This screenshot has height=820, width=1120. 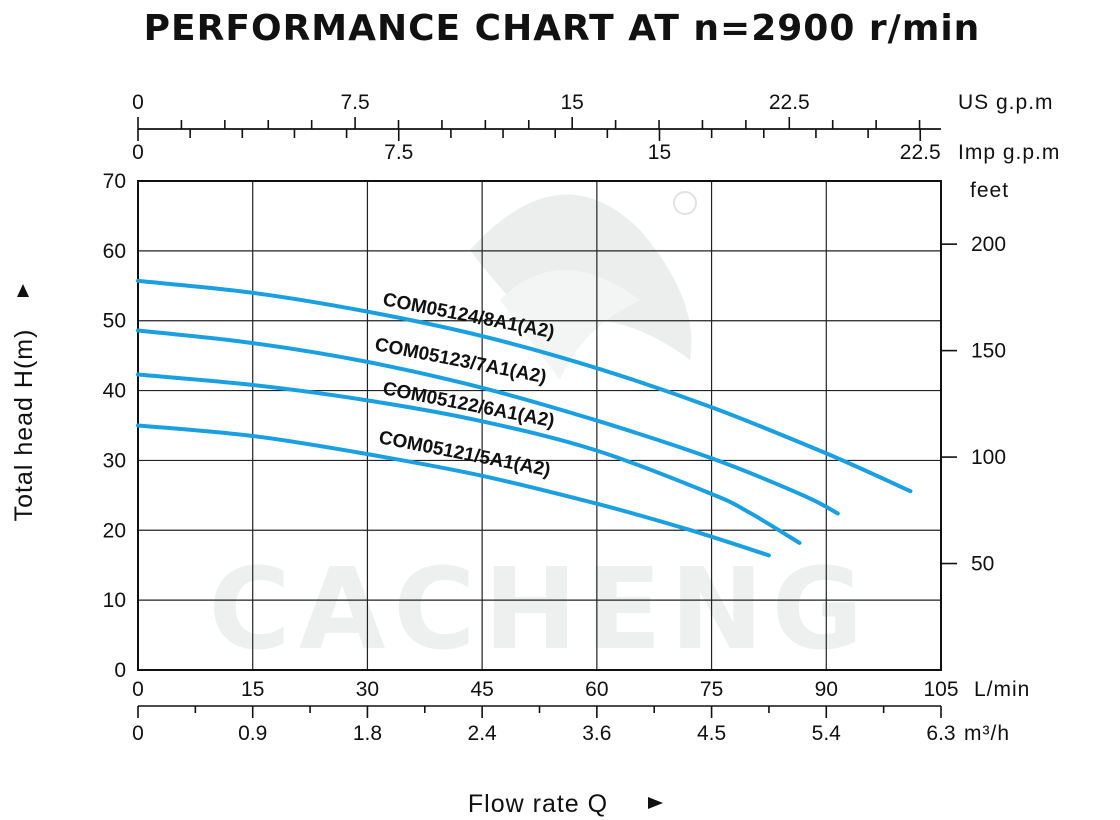 I want to click on imp-gpm-unit-label: Imp g.p.m, so click(x=1009, y=152).